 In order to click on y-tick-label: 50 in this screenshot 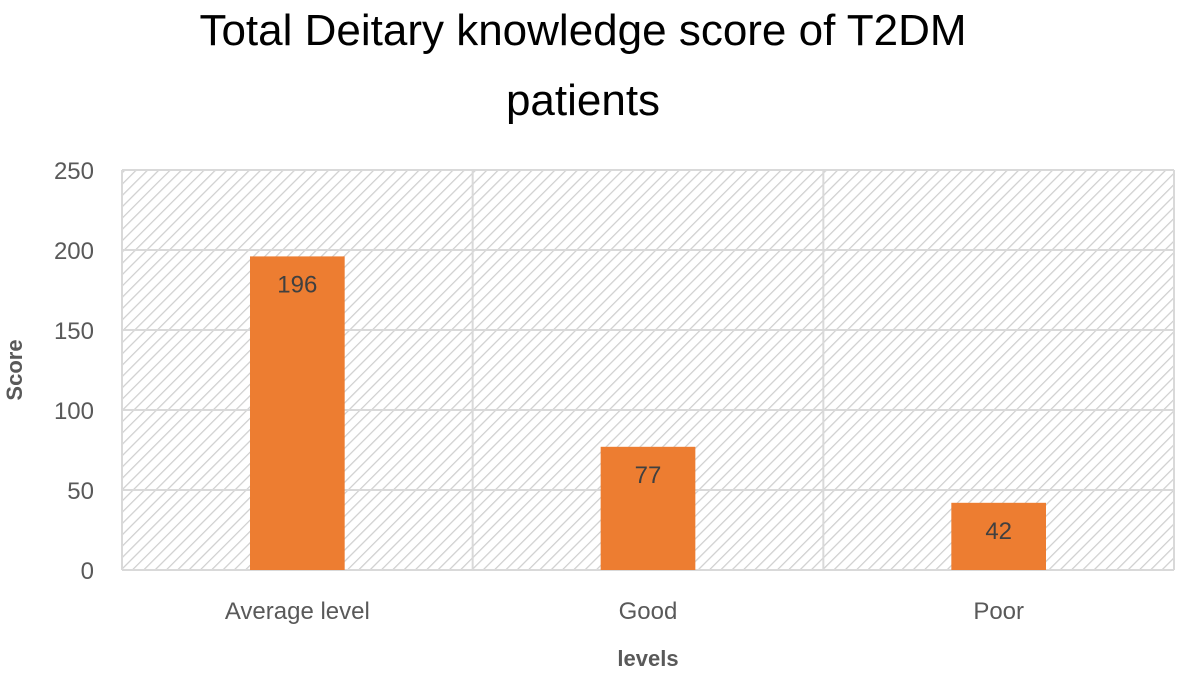, I will do `click(80, 491)`.